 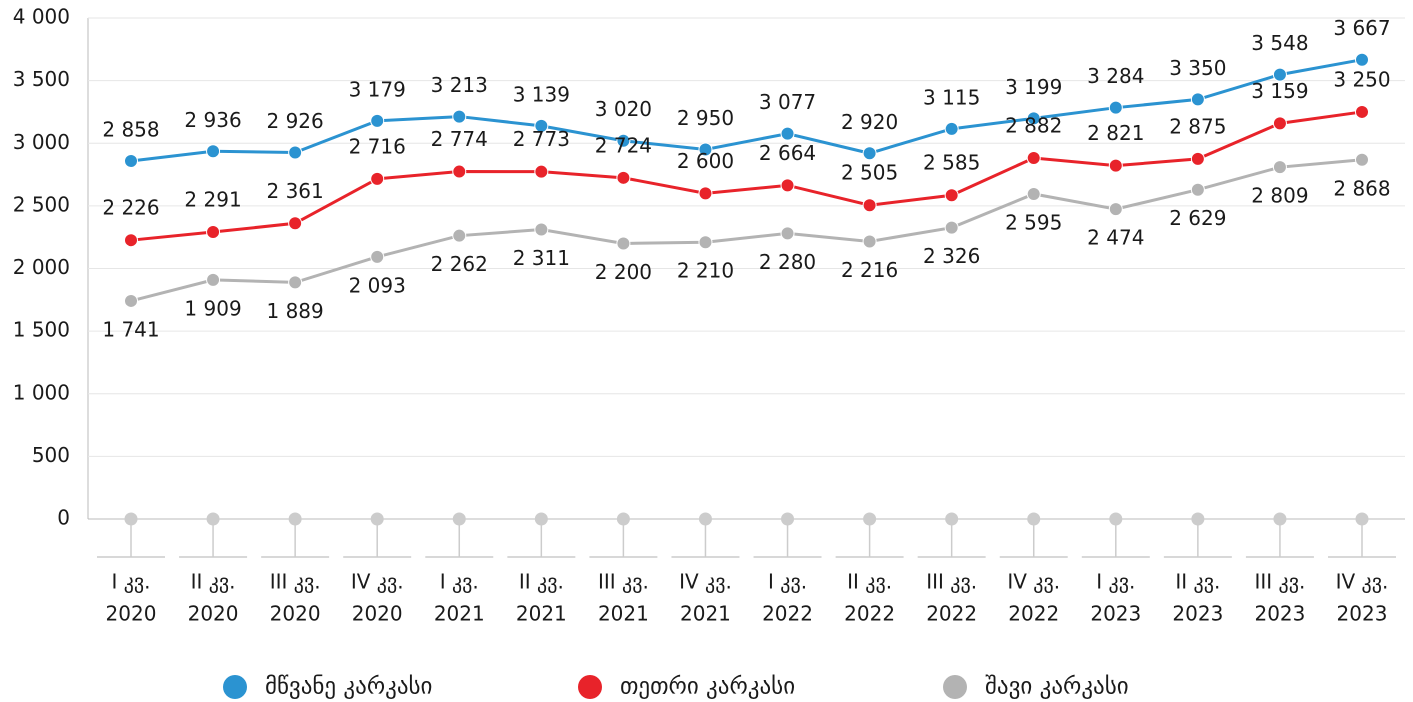 I want to click on data-label: 2 936, so click(x=212, y=120).